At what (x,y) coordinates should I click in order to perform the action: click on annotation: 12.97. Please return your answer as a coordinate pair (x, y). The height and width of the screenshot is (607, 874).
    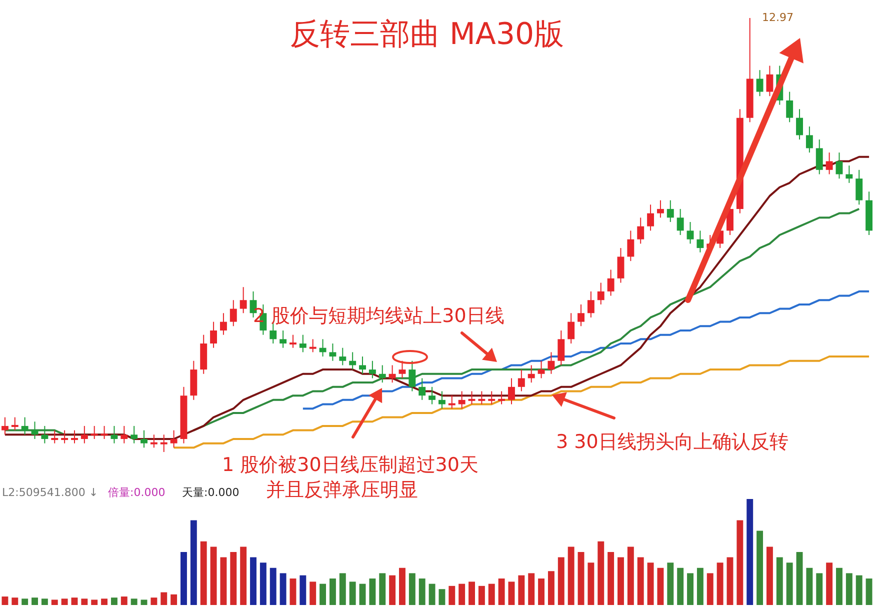
    Looking at the image, I should click on (778, 18).